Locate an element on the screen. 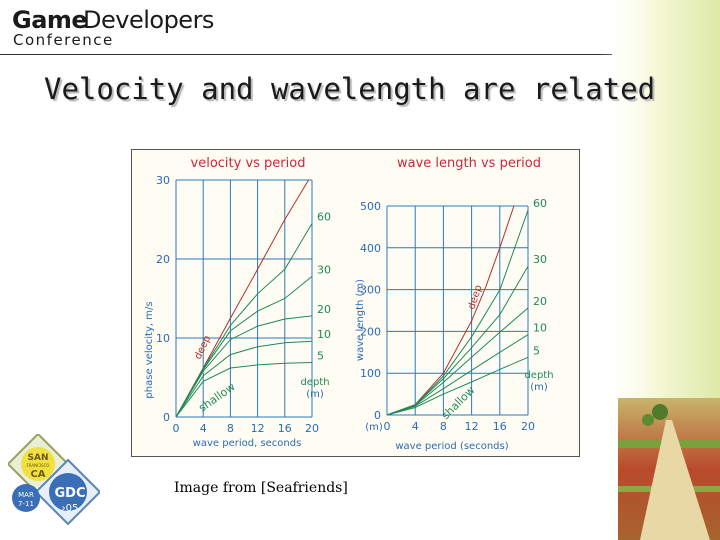  chart2-y-tick-label: 500 is located at coordinates (370, 206).